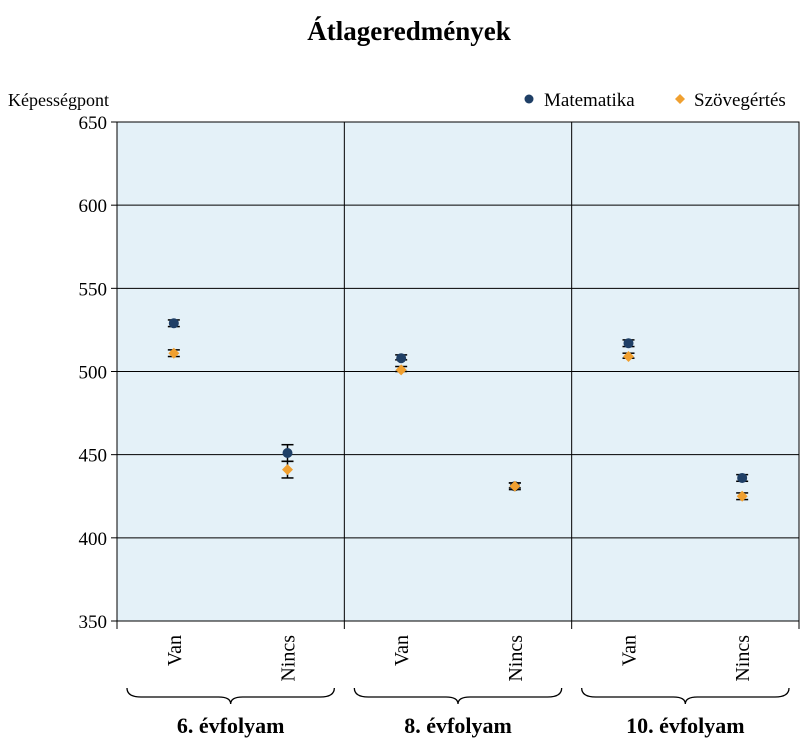  What do you see at coordinates (93, 373) in the screenshot?
I see `y-tick-label: 500` at bounding box center [93, 373].